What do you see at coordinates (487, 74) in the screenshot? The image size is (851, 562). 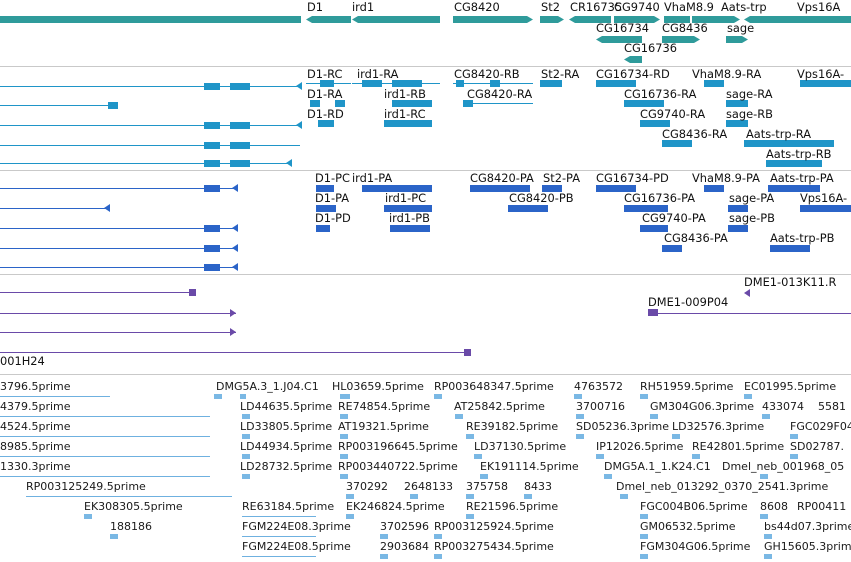 I see `transcript-label: CG8420-RB` at bounding box center [487, 74].